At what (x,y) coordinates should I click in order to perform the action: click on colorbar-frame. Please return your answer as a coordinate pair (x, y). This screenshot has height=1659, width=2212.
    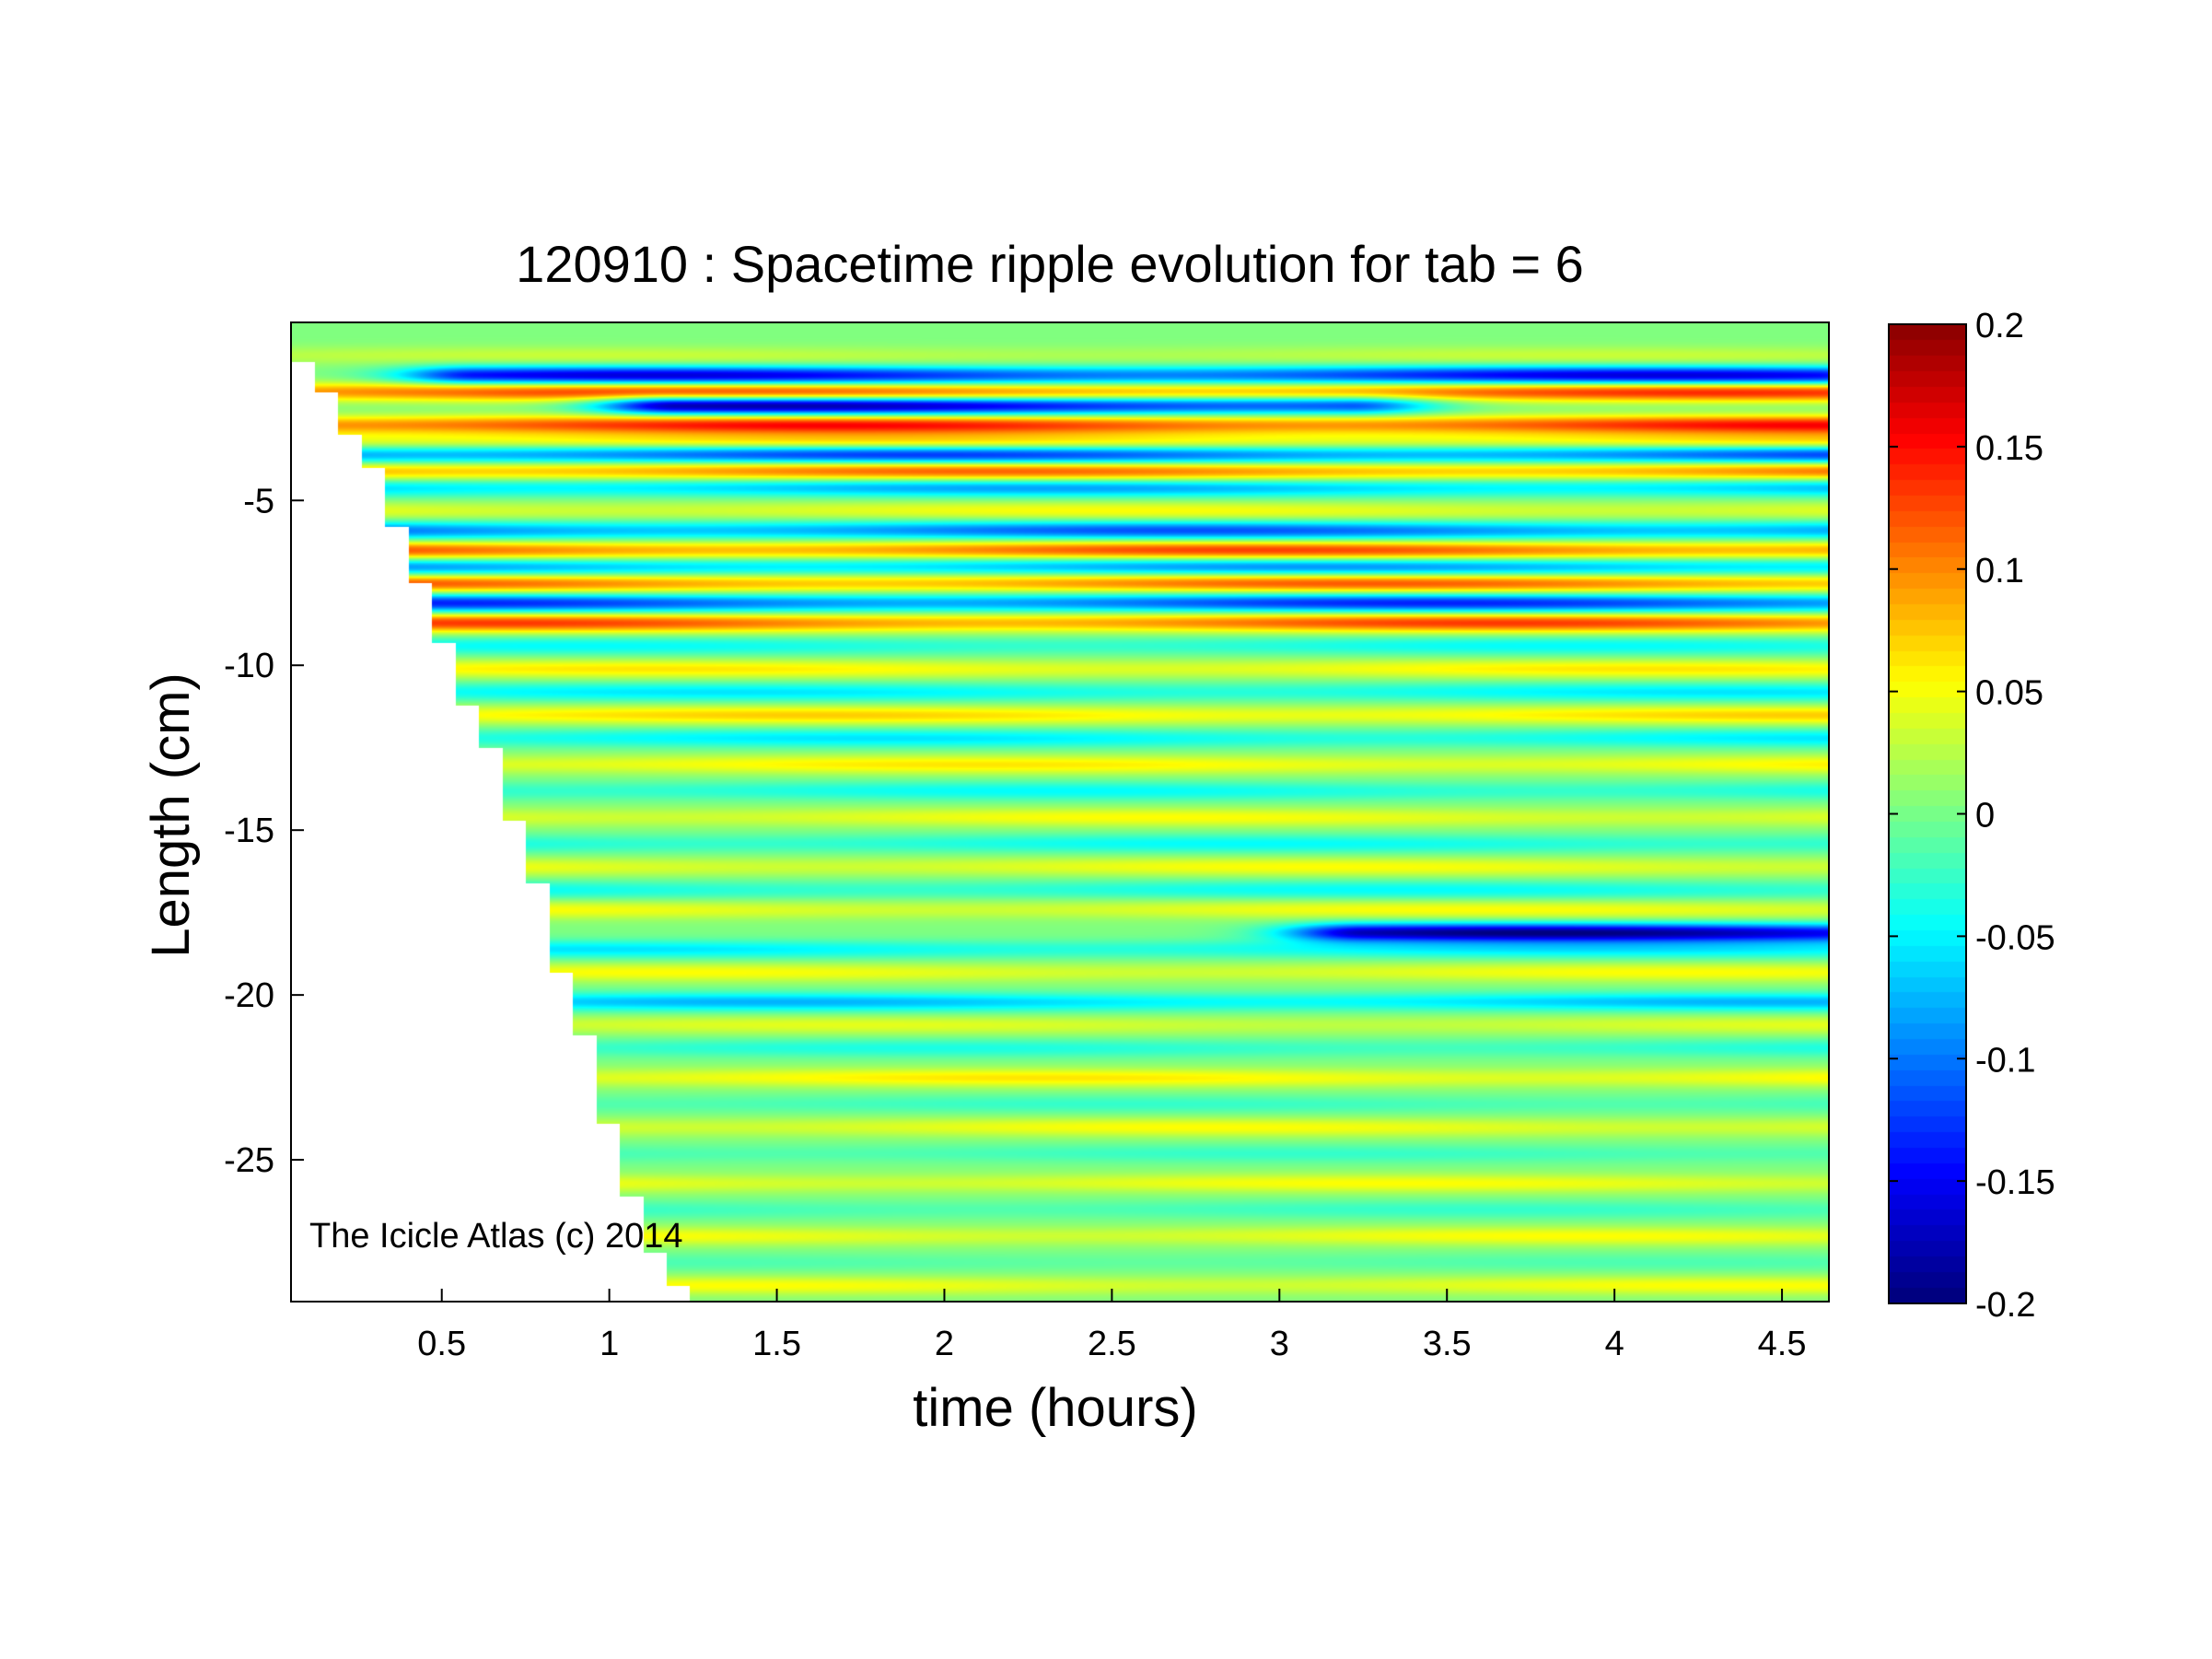
    Looking at the image, I should click on (1928, 813).